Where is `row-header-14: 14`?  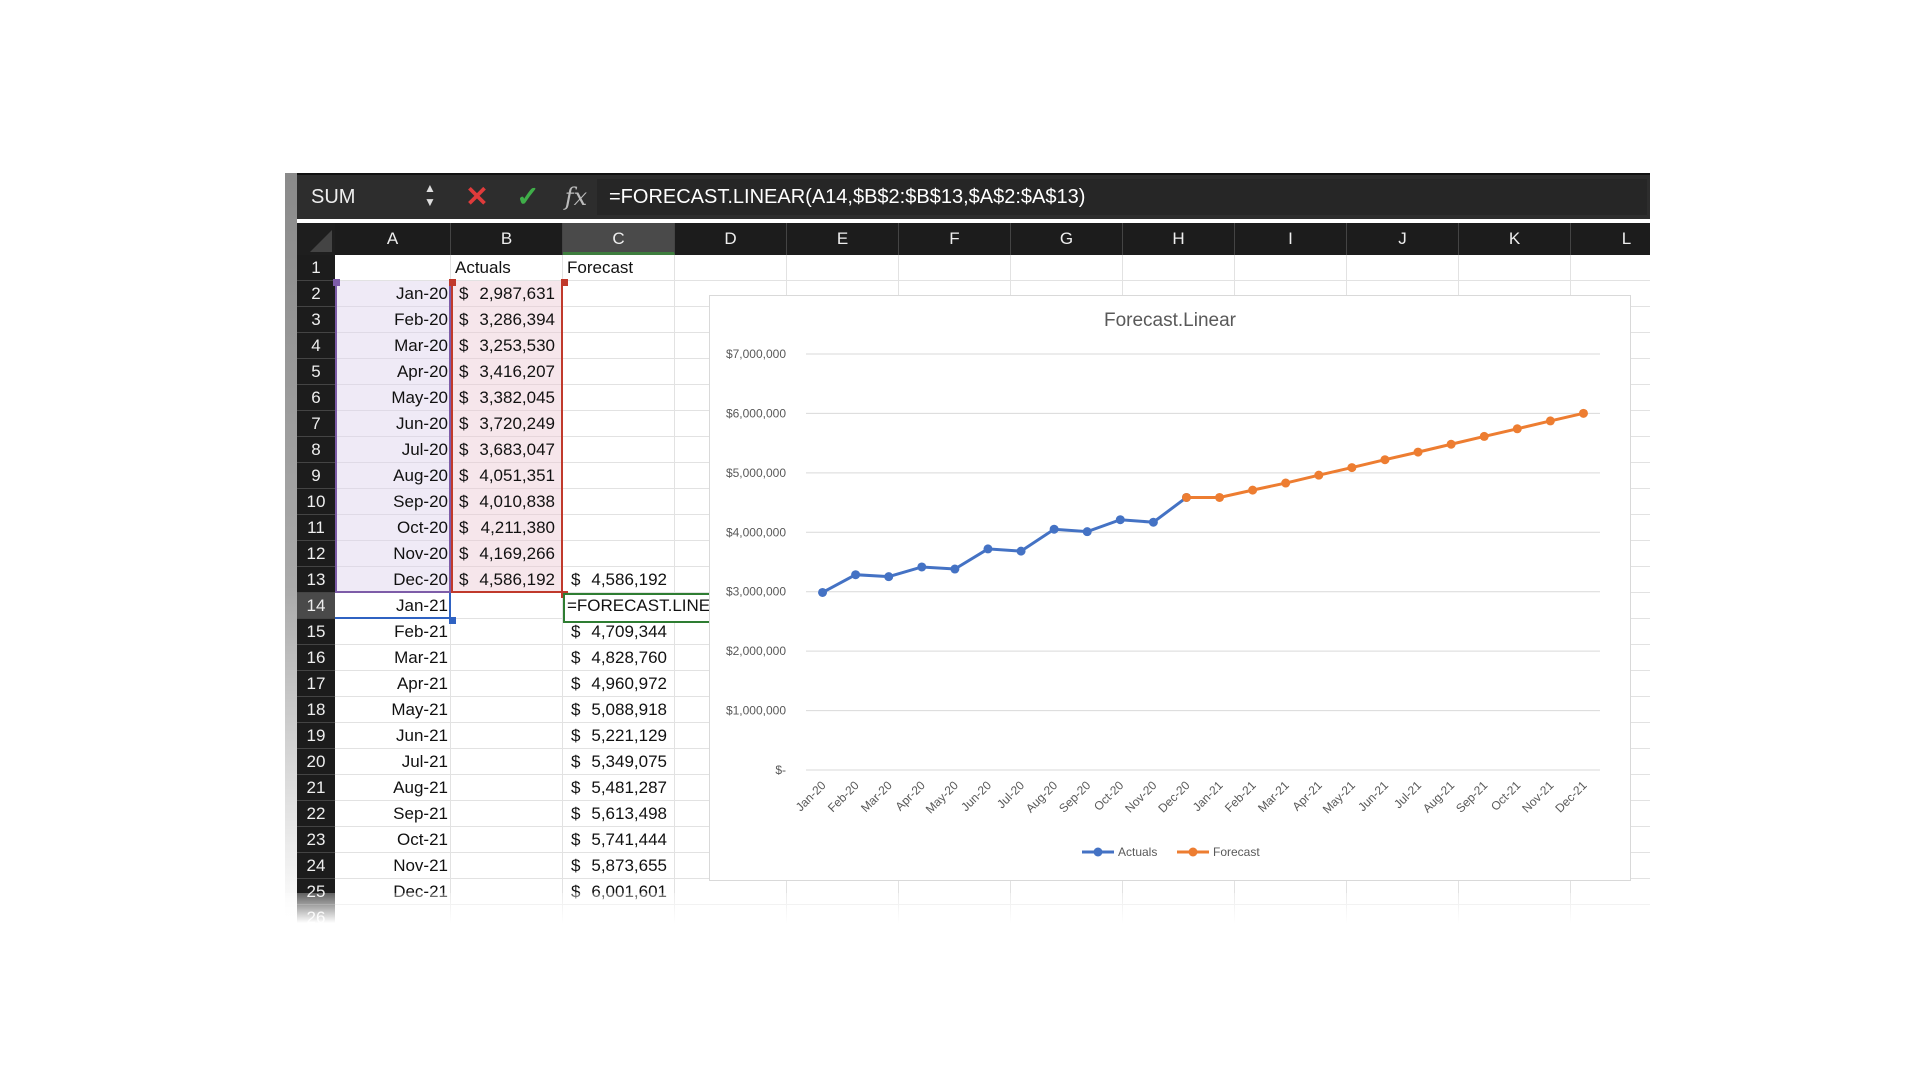
row-header-14: 14 is located at coordinates (316, 606).